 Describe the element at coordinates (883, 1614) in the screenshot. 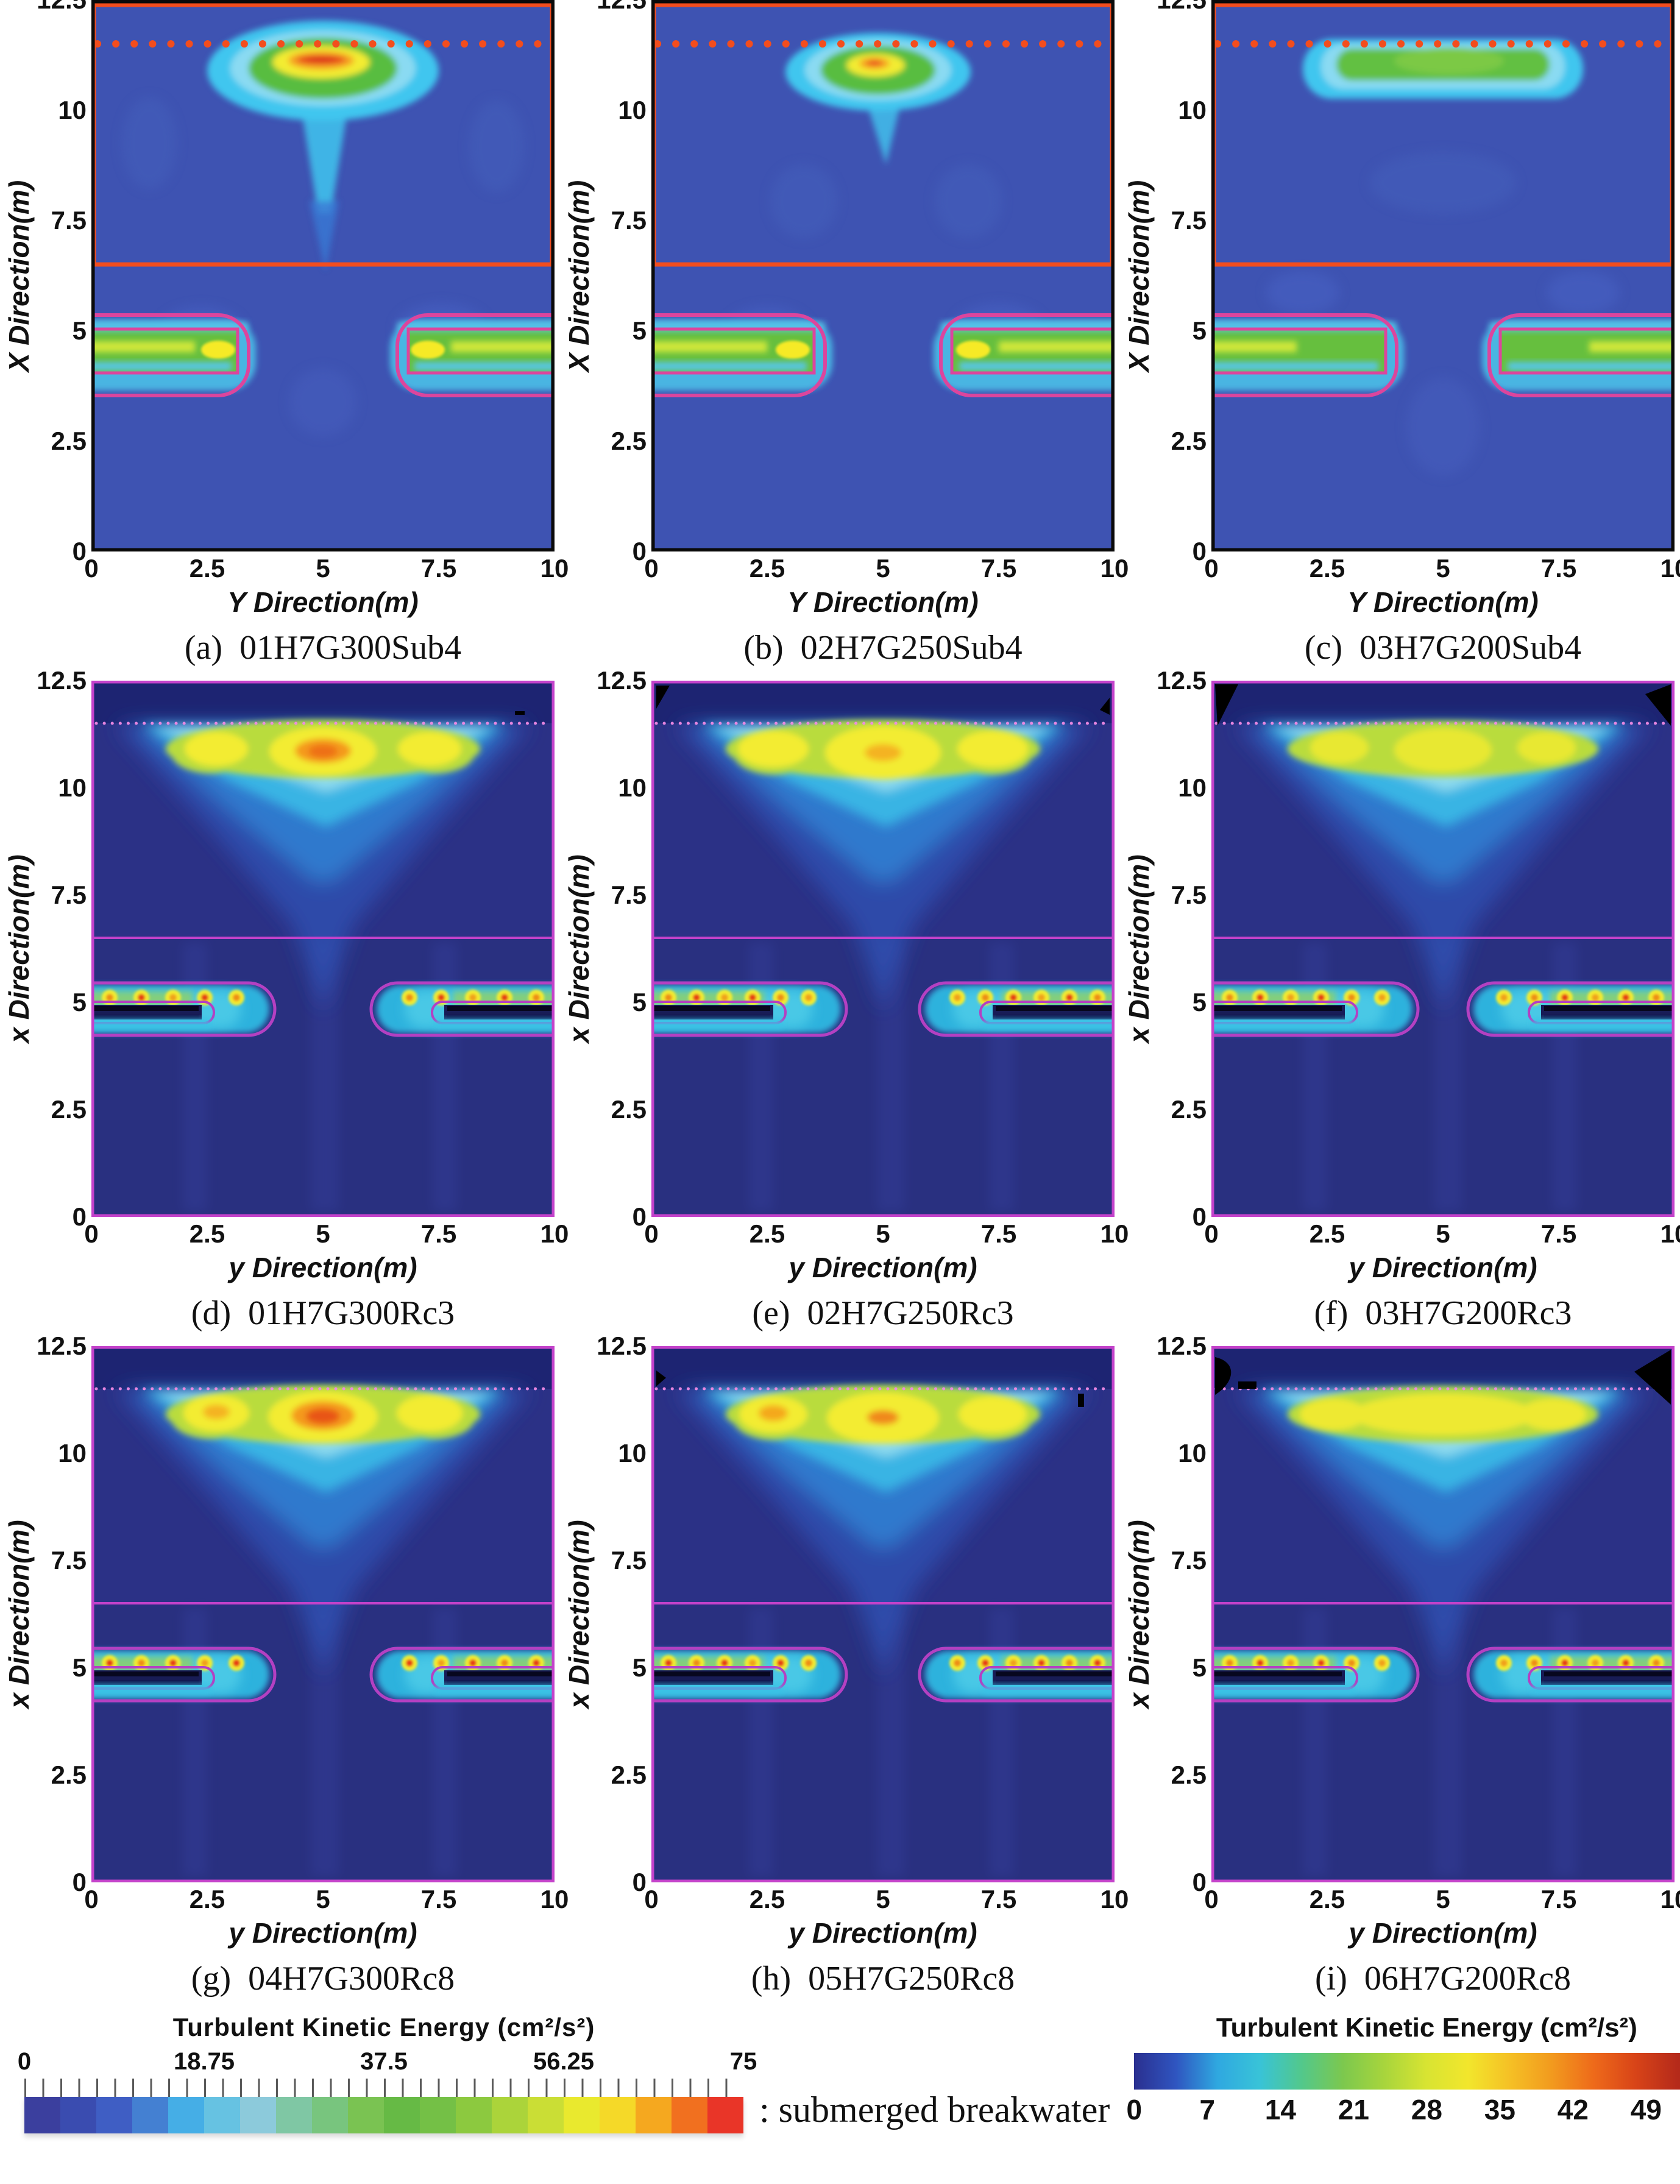

I see `contour-plot-h` at that location.